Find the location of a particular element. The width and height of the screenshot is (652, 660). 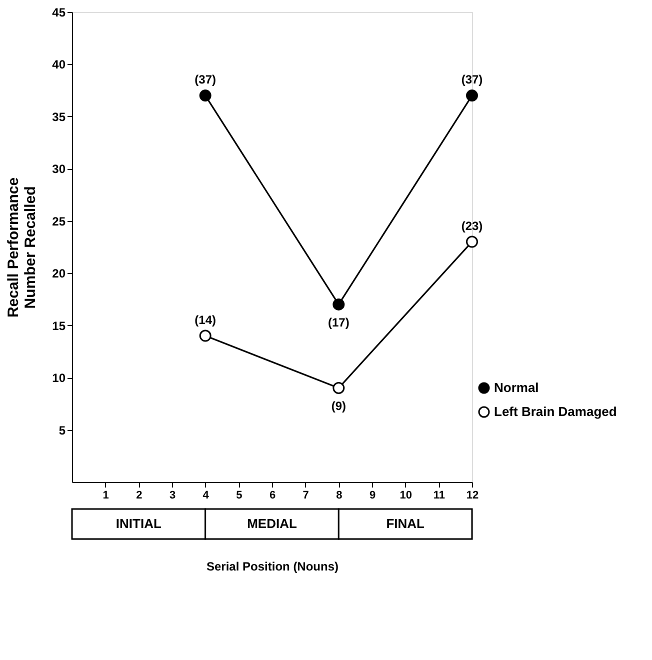

x-tick-label: 2 is located at coordinates (139, 496).